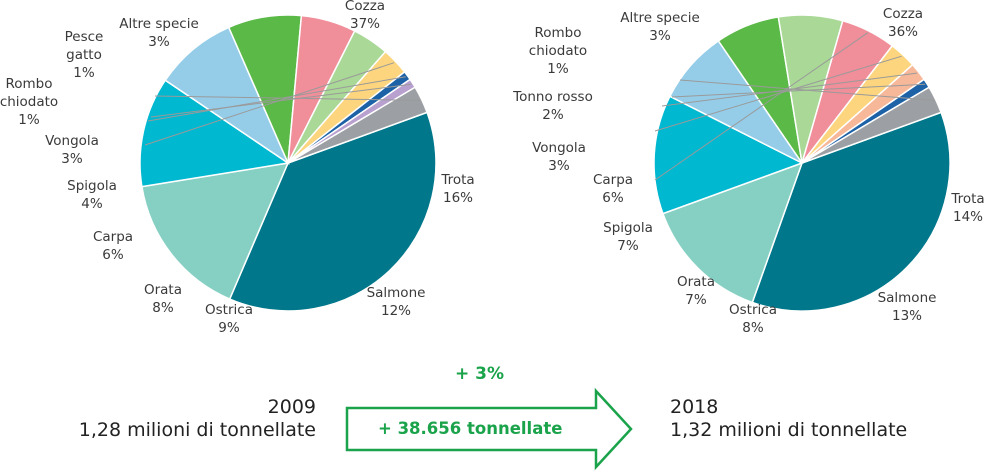 The height and width of the screenshot is (471, 986). I want to click on slice-label-pesce-gatto: Pesce gatto 1%, so click(84, 55).